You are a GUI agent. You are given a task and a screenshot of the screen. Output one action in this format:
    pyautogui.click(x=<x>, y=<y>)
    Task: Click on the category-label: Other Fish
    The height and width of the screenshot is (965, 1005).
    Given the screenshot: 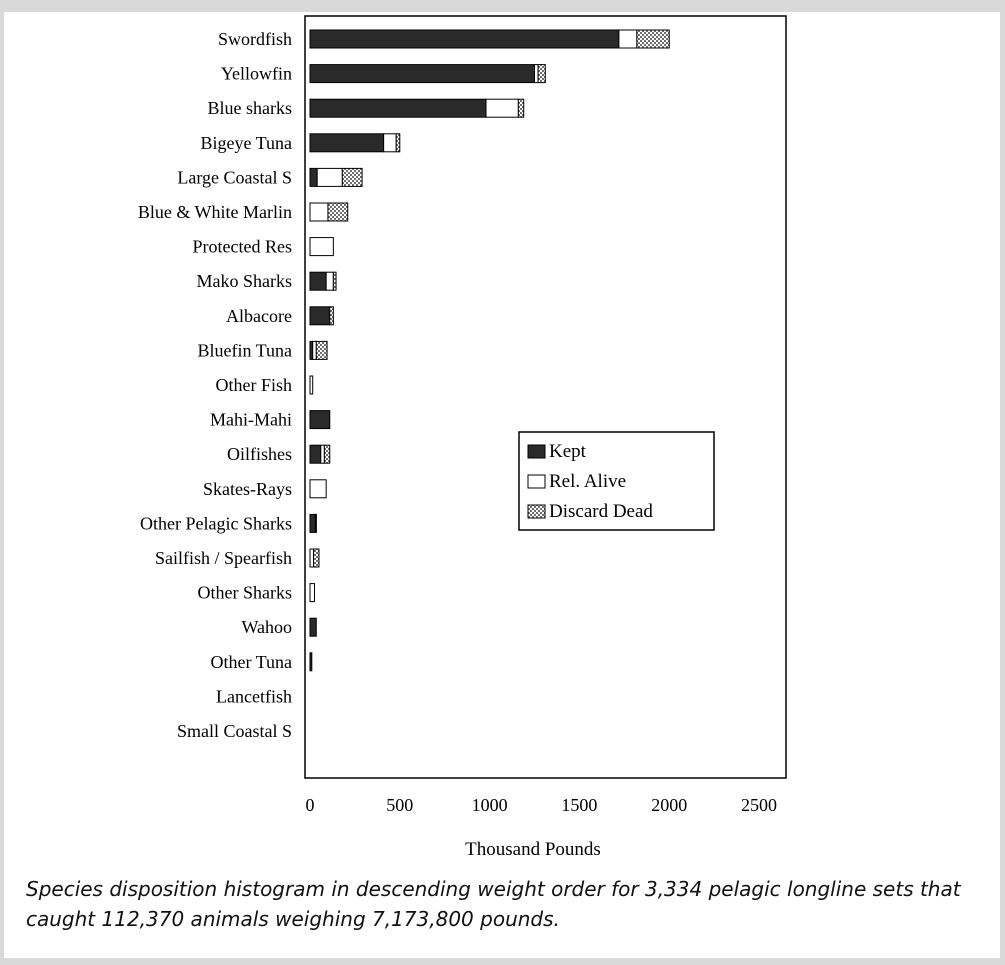 What is the action you would take?
    pyautogui.click(x=254, y=385)
    